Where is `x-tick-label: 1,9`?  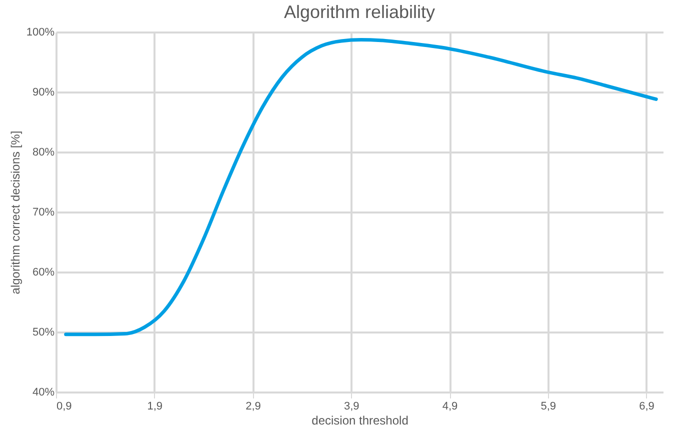
x-tick-label: 1,9 is located at coordinates (155, 406).